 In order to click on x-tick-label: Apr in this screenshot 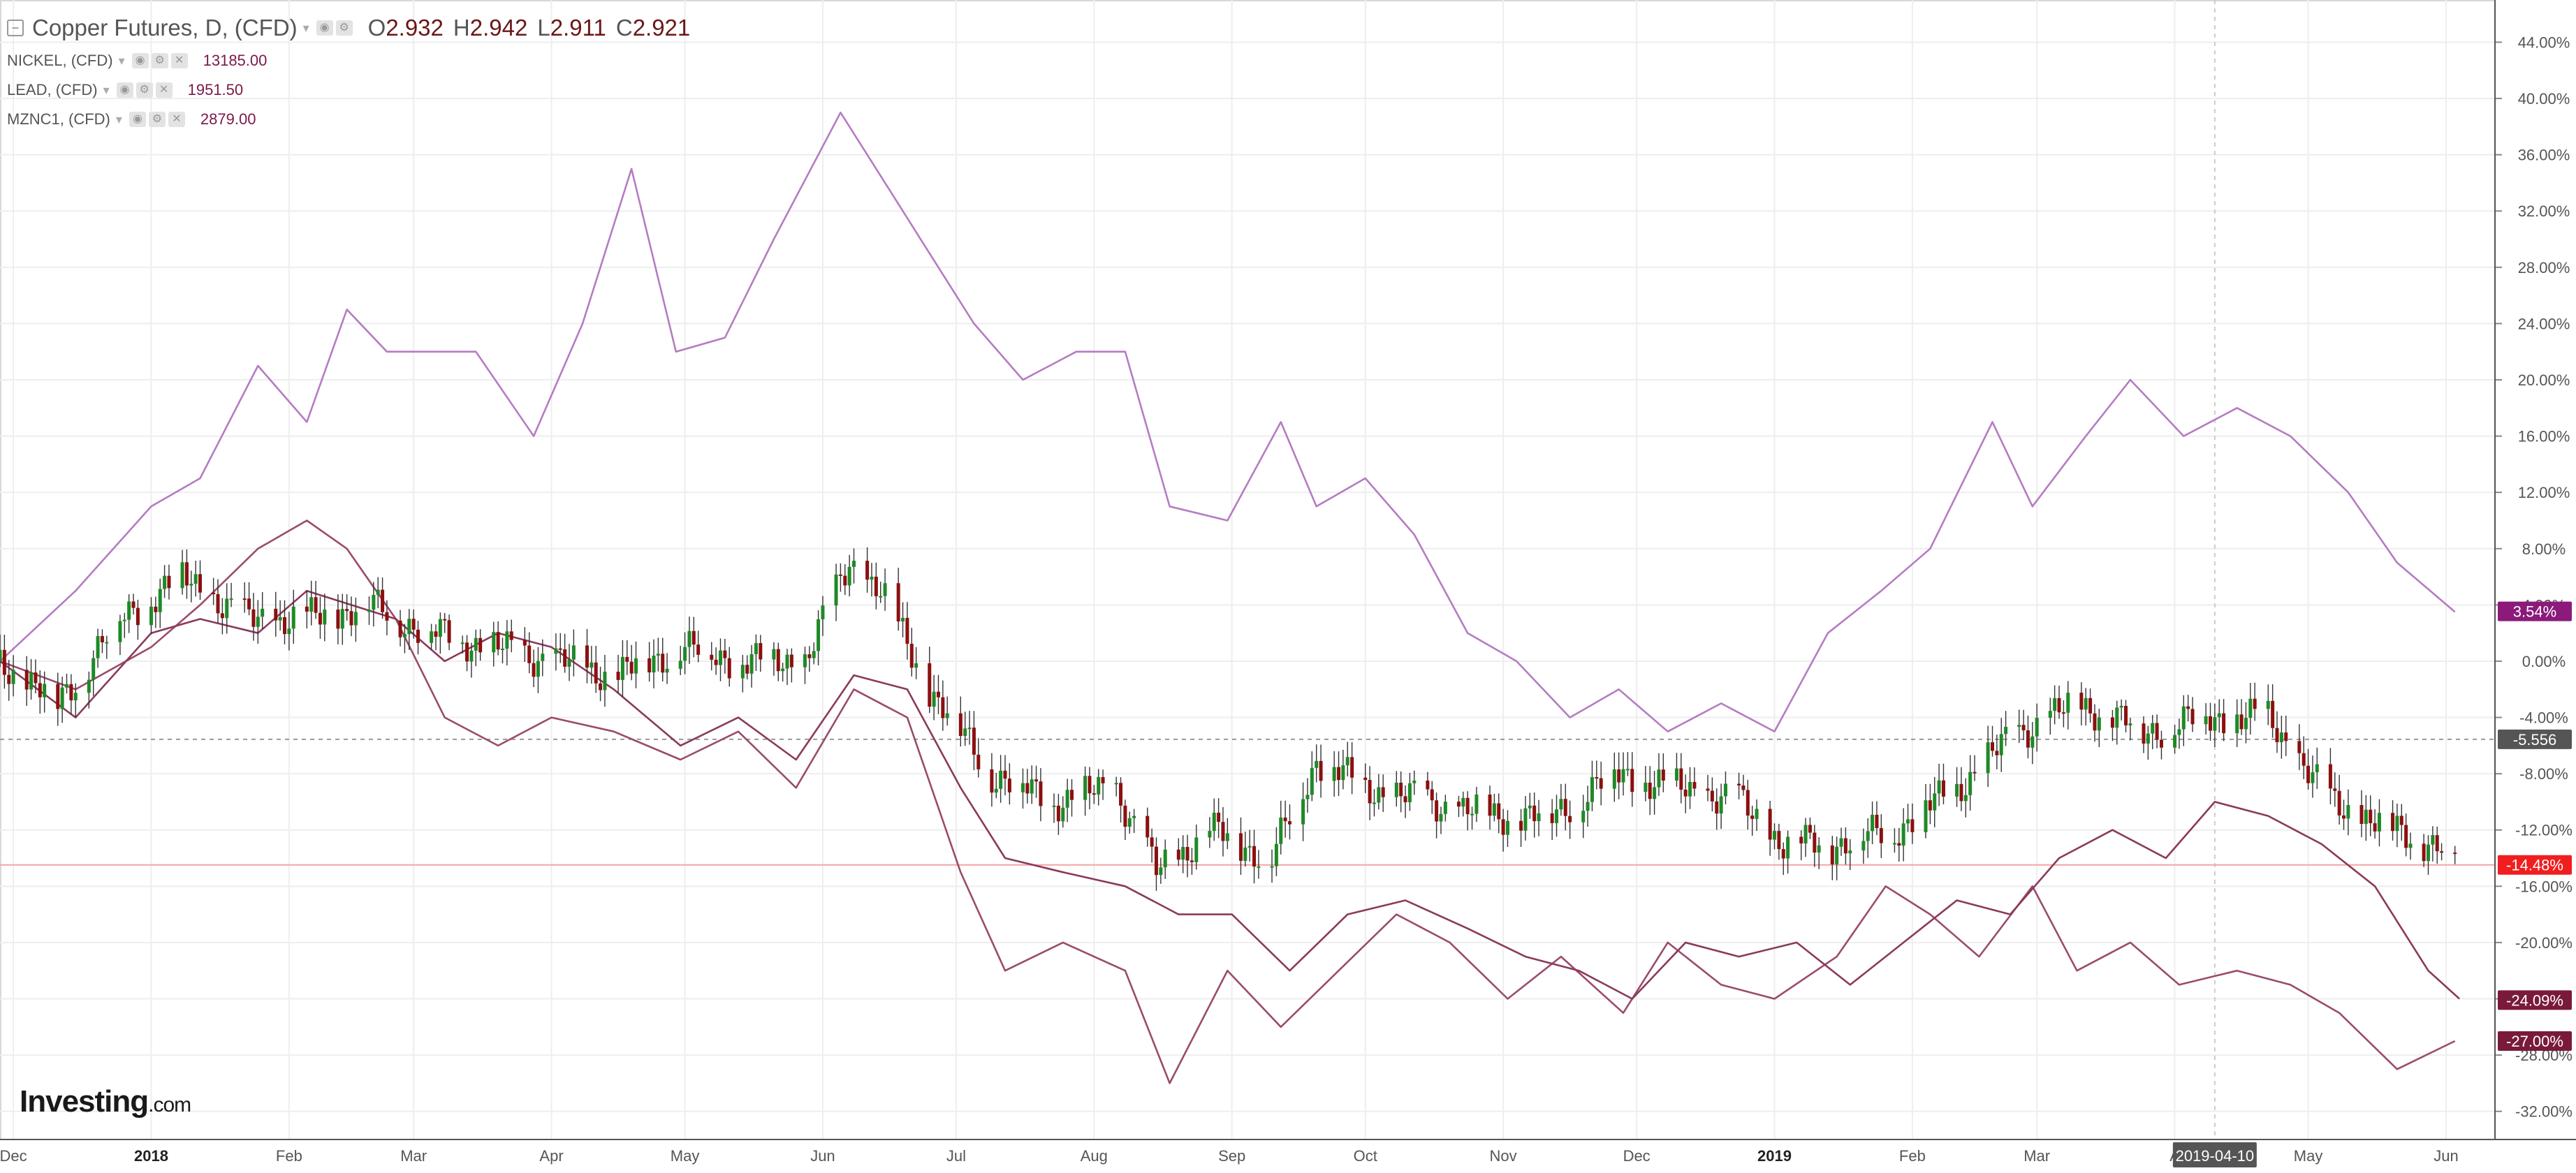, I will do `click(551, 1156)`.